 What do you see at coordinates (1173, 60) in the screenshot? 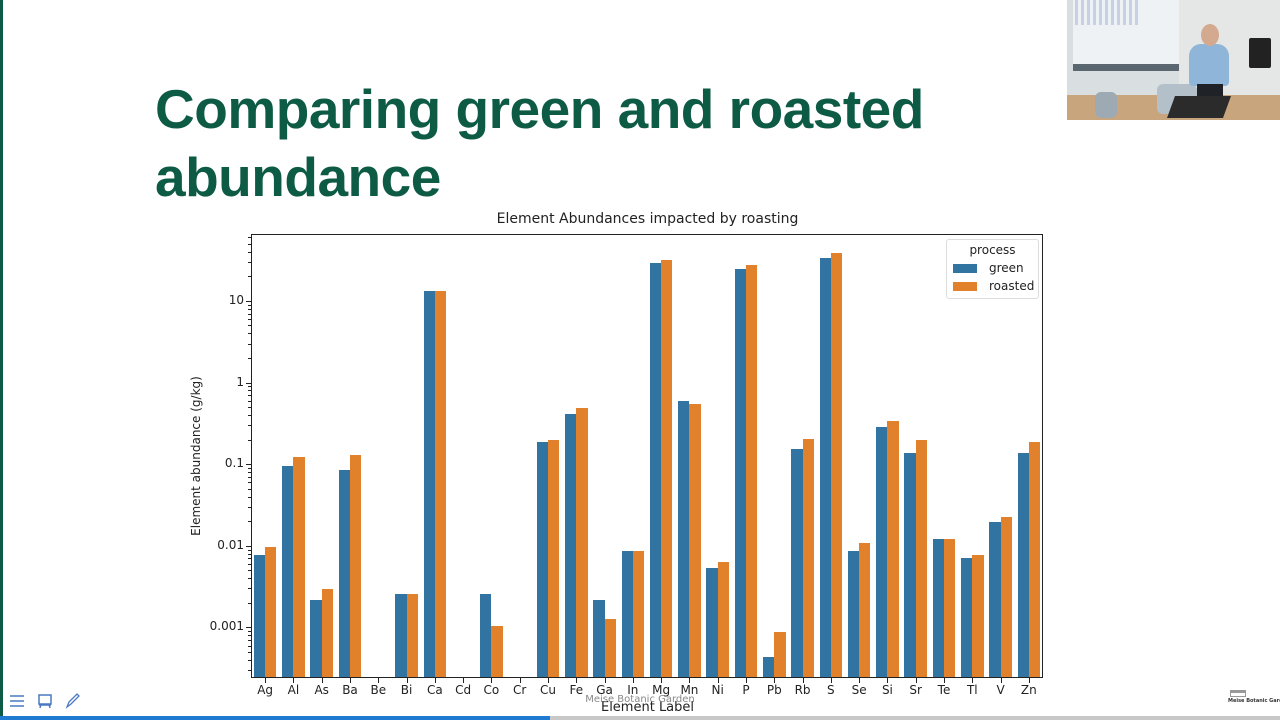
I see `speaker-webcam-video` at bounding box center [1173, 60].